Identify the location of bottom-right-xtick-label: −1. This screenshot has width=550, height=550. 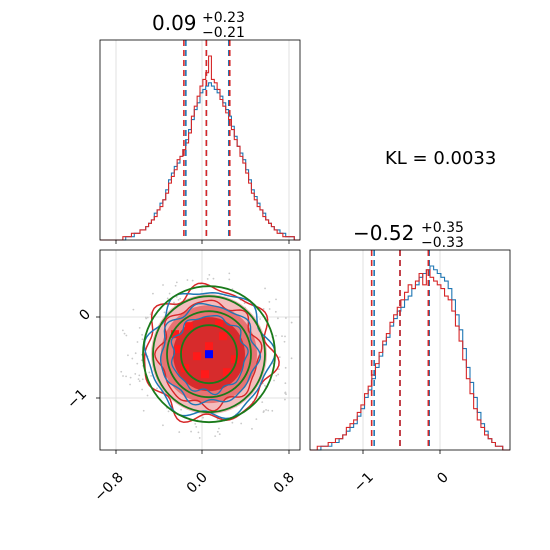
(364, 483).